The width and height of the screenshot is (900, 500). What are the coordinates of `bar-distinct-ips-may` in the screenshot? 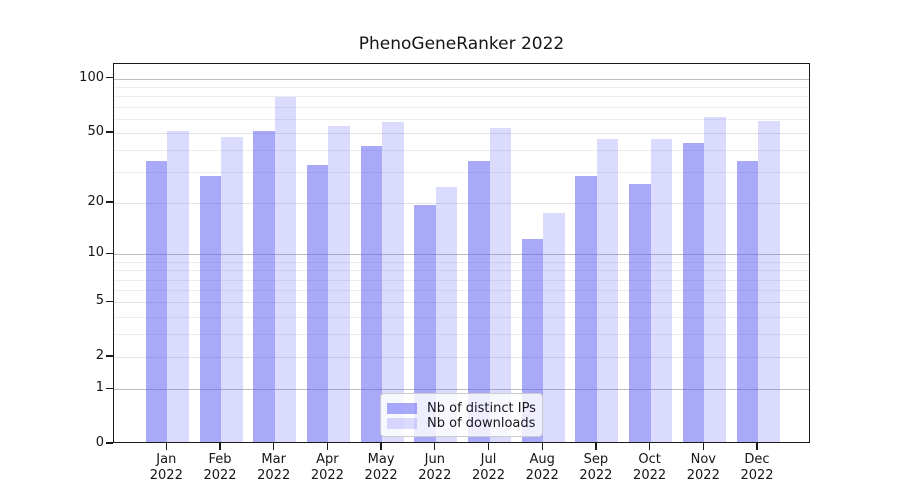 It's located at (371, 294).